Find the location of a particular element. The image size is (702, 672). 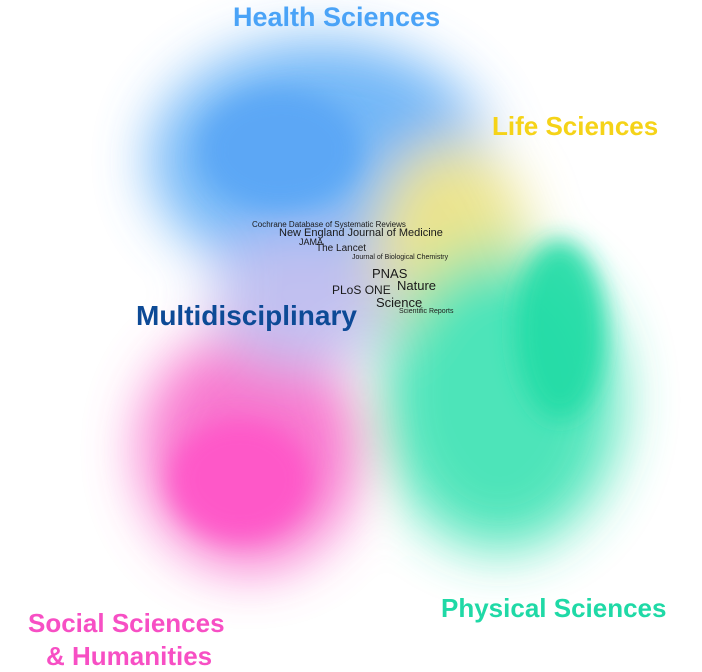

journal-label: PLoS ONE is located at coordinates (361, 290).